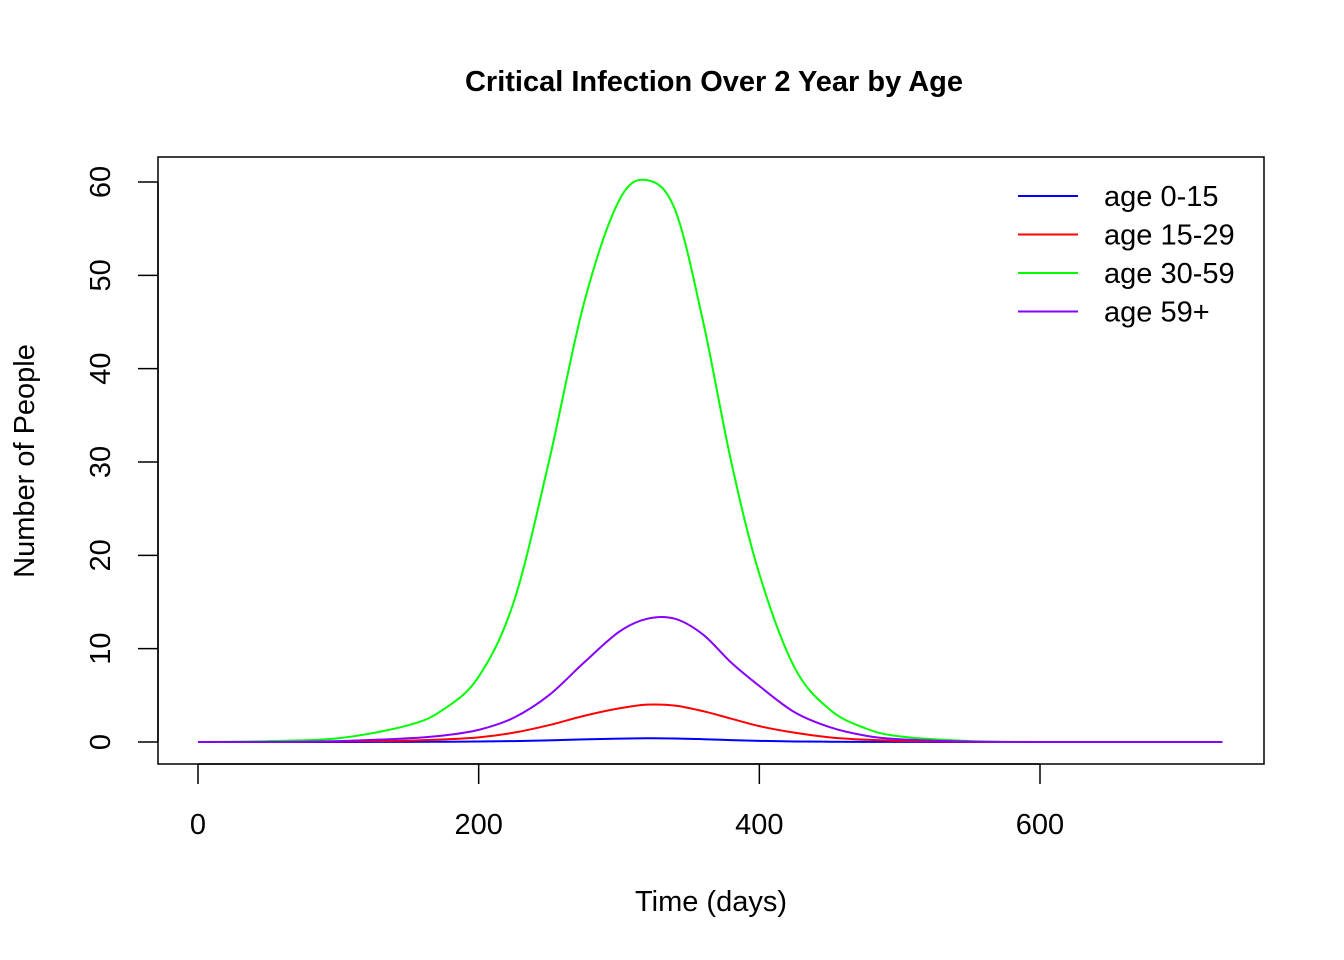 The width and height of the screenshot is (1344, 960). What do you see at coordinates (101, 742) in the screenshot?
I see `y-tick-label: 0` at bounding box center [101, 742].